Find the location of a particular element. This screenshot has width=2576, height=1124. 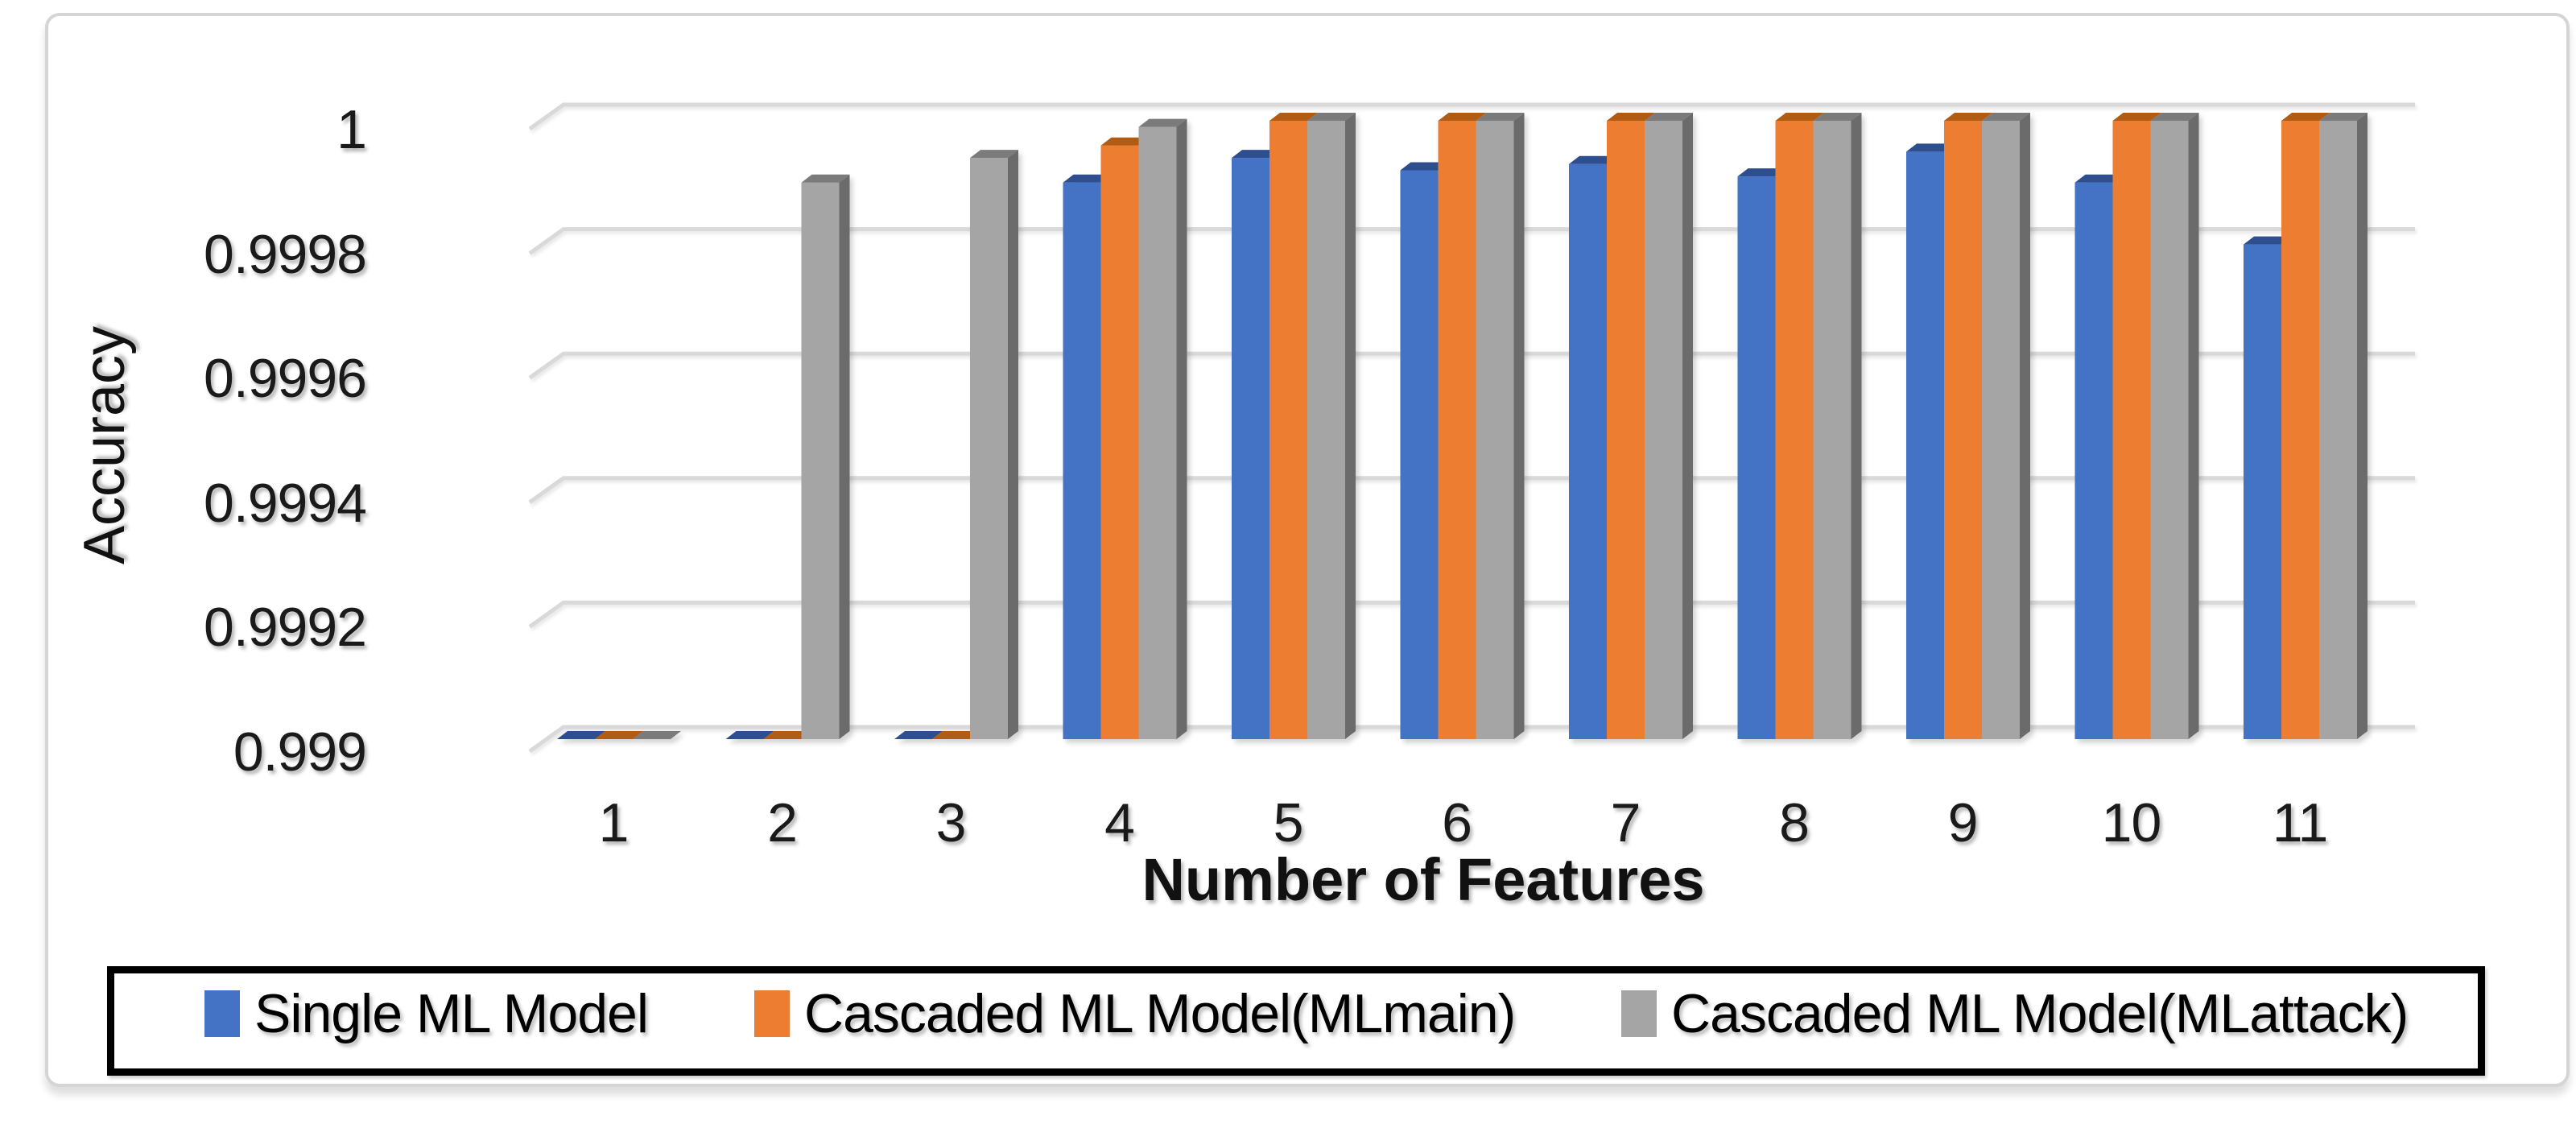

bar-s3-cat2-top is located at coordinates (825, 178).